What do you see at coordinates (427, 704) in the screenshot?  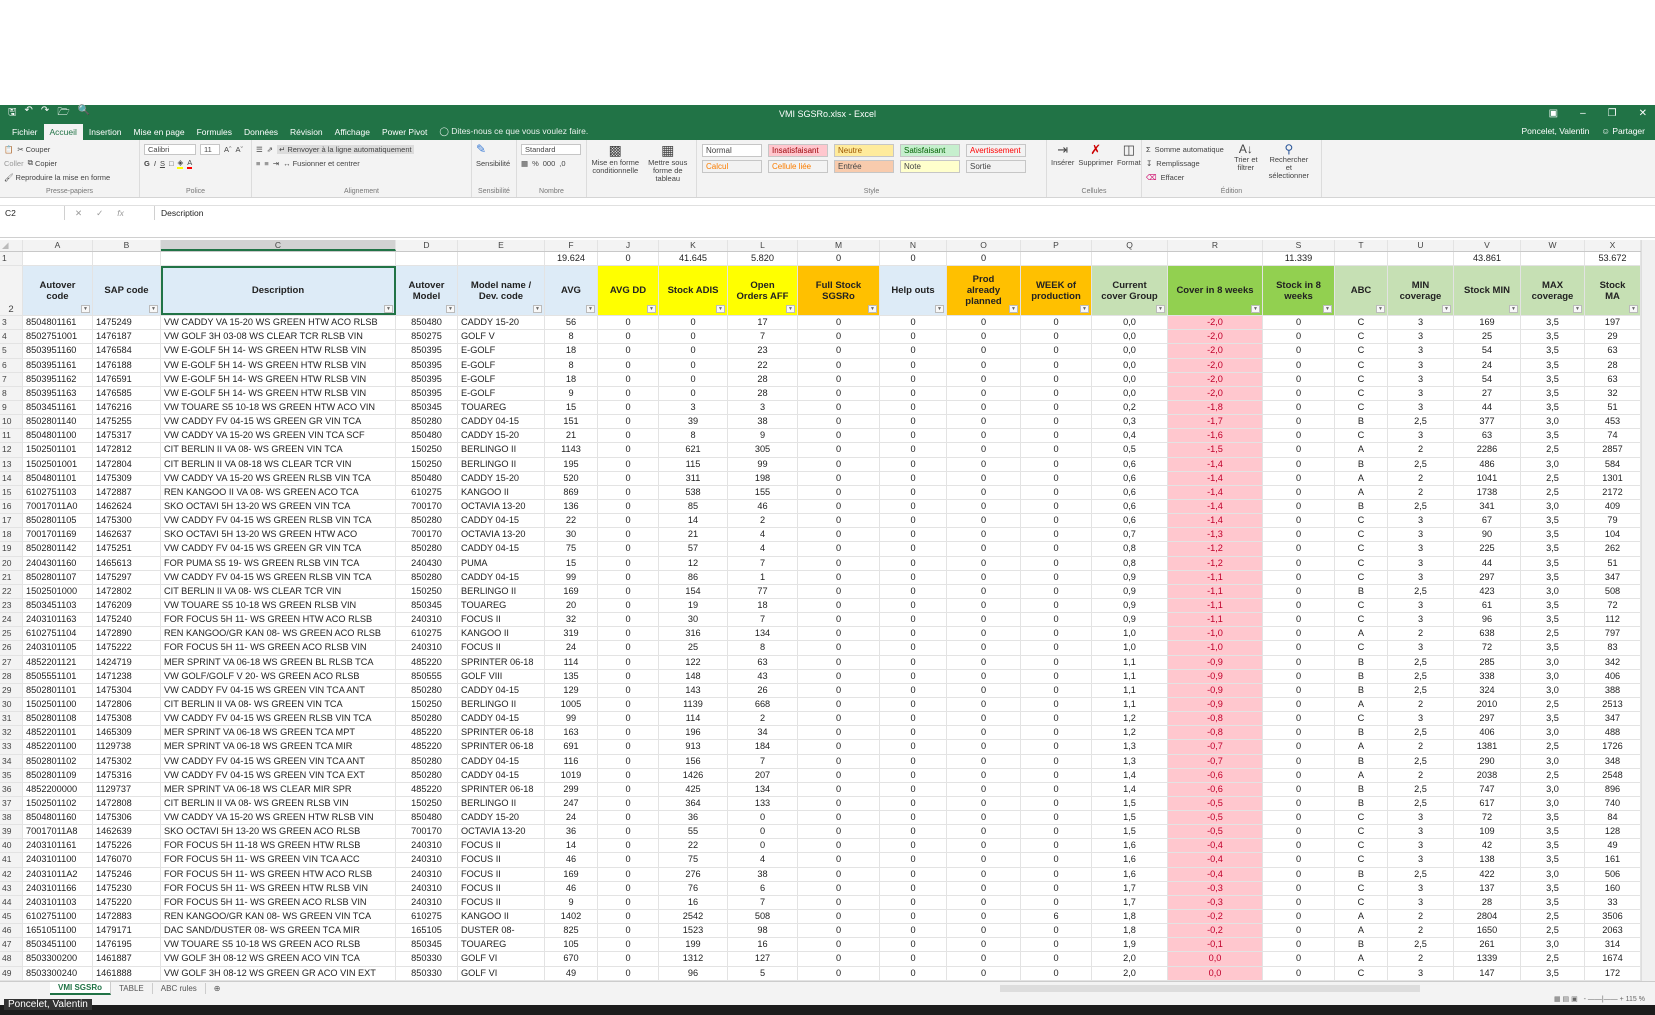 I see `cell-d: 150250` at bounding box center [427, 704].